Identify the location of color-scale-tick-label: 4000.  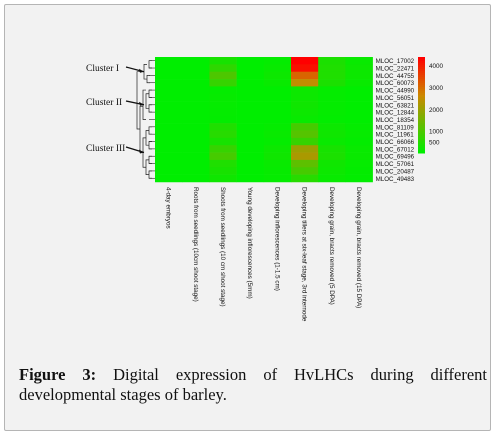
(436, 66).